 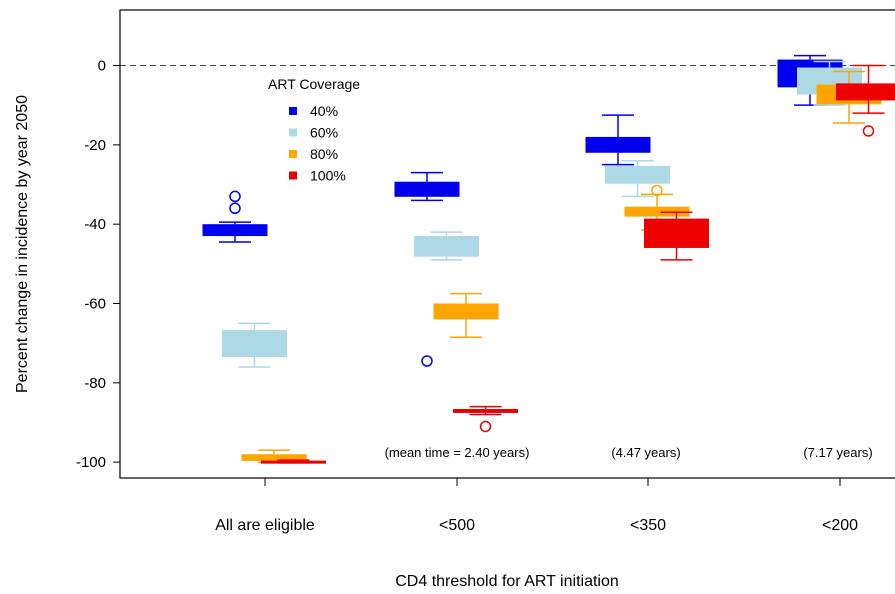 I want to click on y-tick-label: -100, so click(x=91, y=462).